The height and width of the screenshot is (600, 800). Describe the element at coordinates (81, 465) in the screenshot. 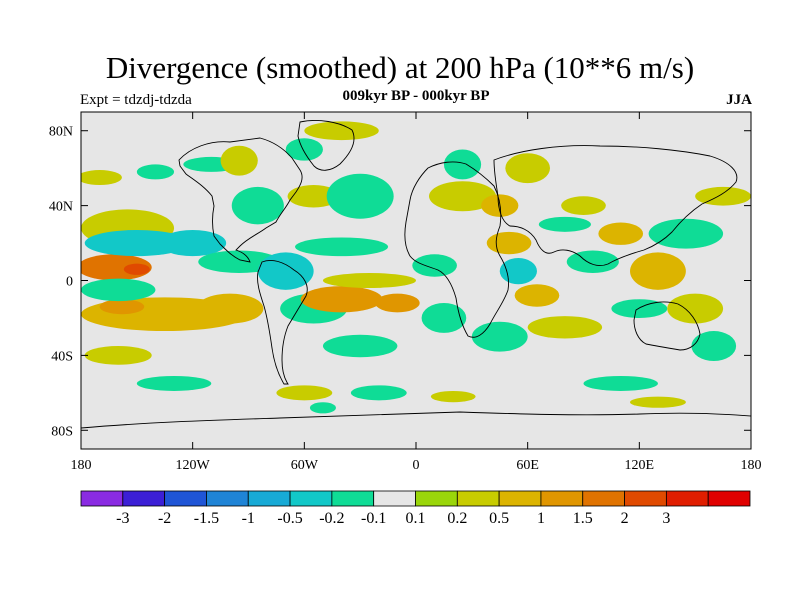

I see `x-tick-label-0: 180` at that location.